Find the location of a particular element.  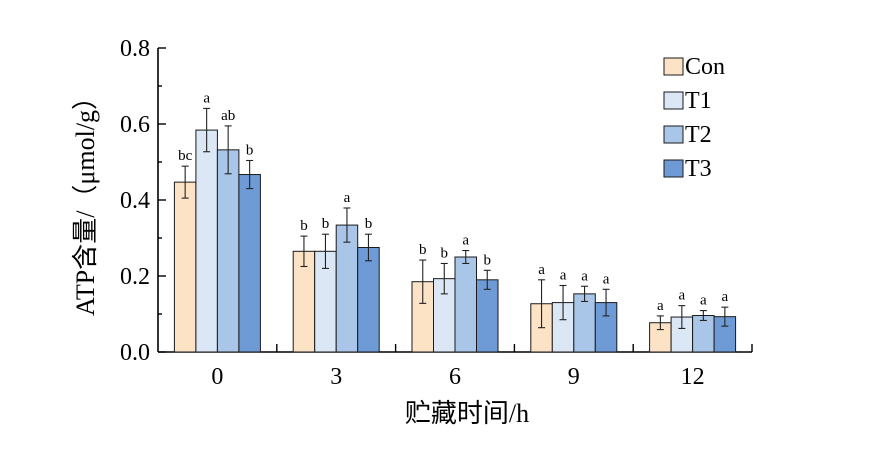

legend-swatch-t1 is located at coordinates (673, 100).